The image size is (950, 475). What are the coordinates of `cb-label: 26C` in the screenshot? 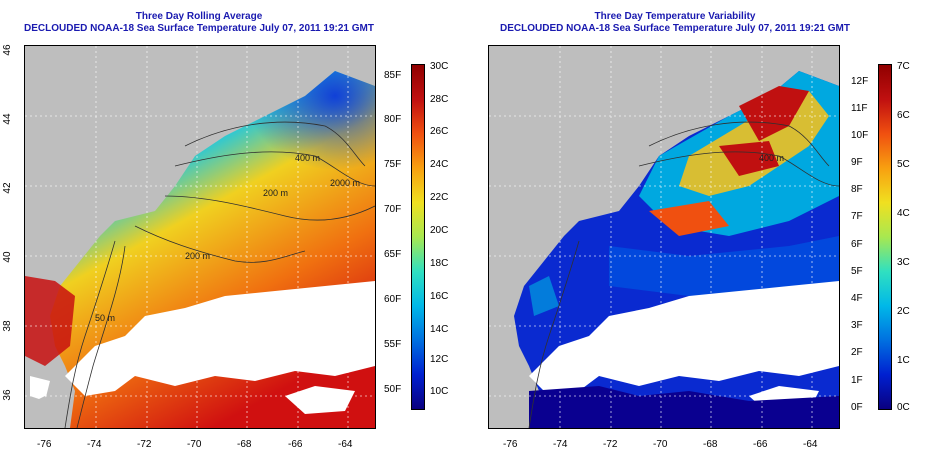 It's located at (439, 131).